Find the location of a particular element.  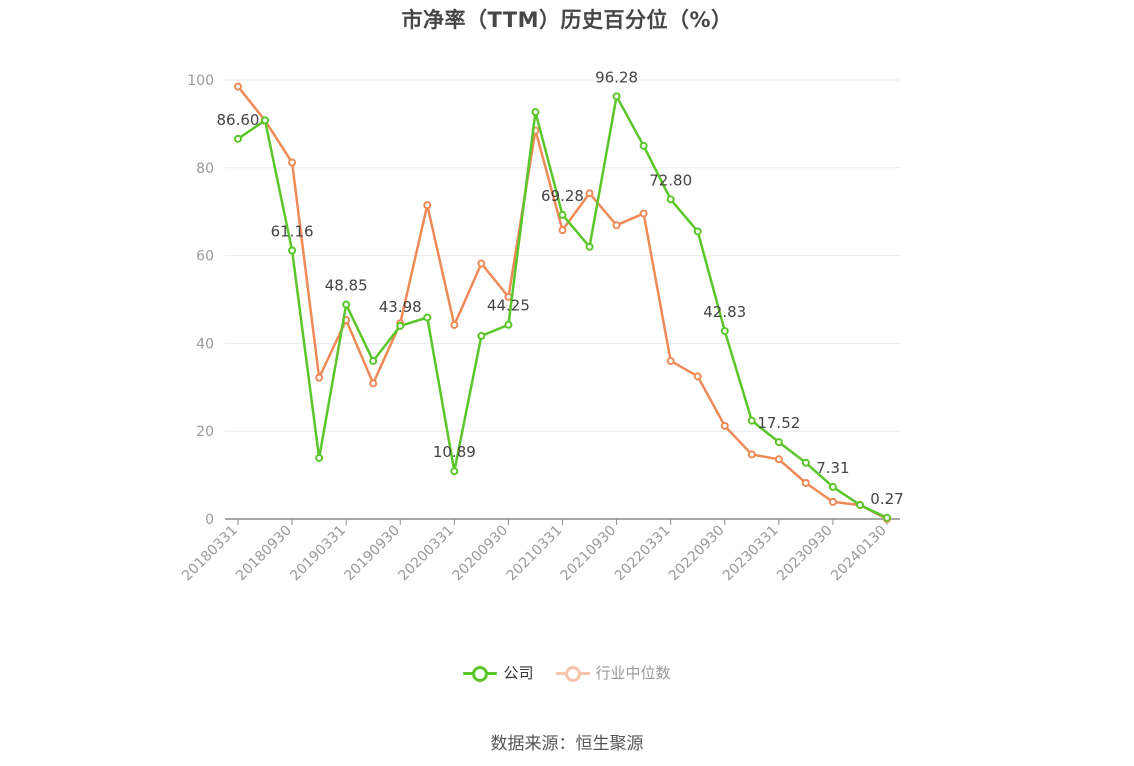

x-tick-label: 20180331 is located at coordinates (210, 554).